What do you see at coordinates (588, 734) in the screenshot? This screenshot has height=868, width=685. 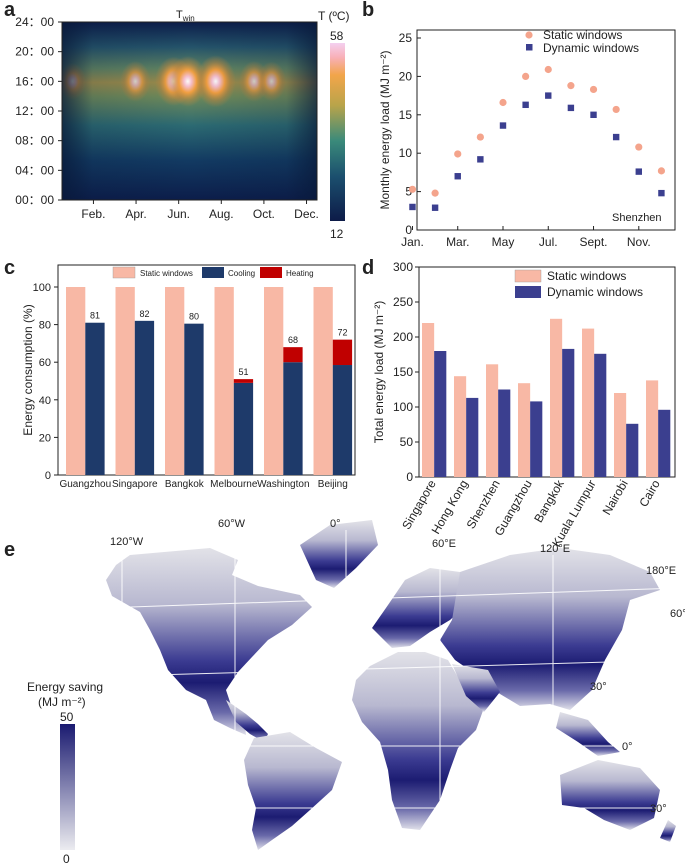 I see `southeast-asia-islands` at bounding box center [588, 734].